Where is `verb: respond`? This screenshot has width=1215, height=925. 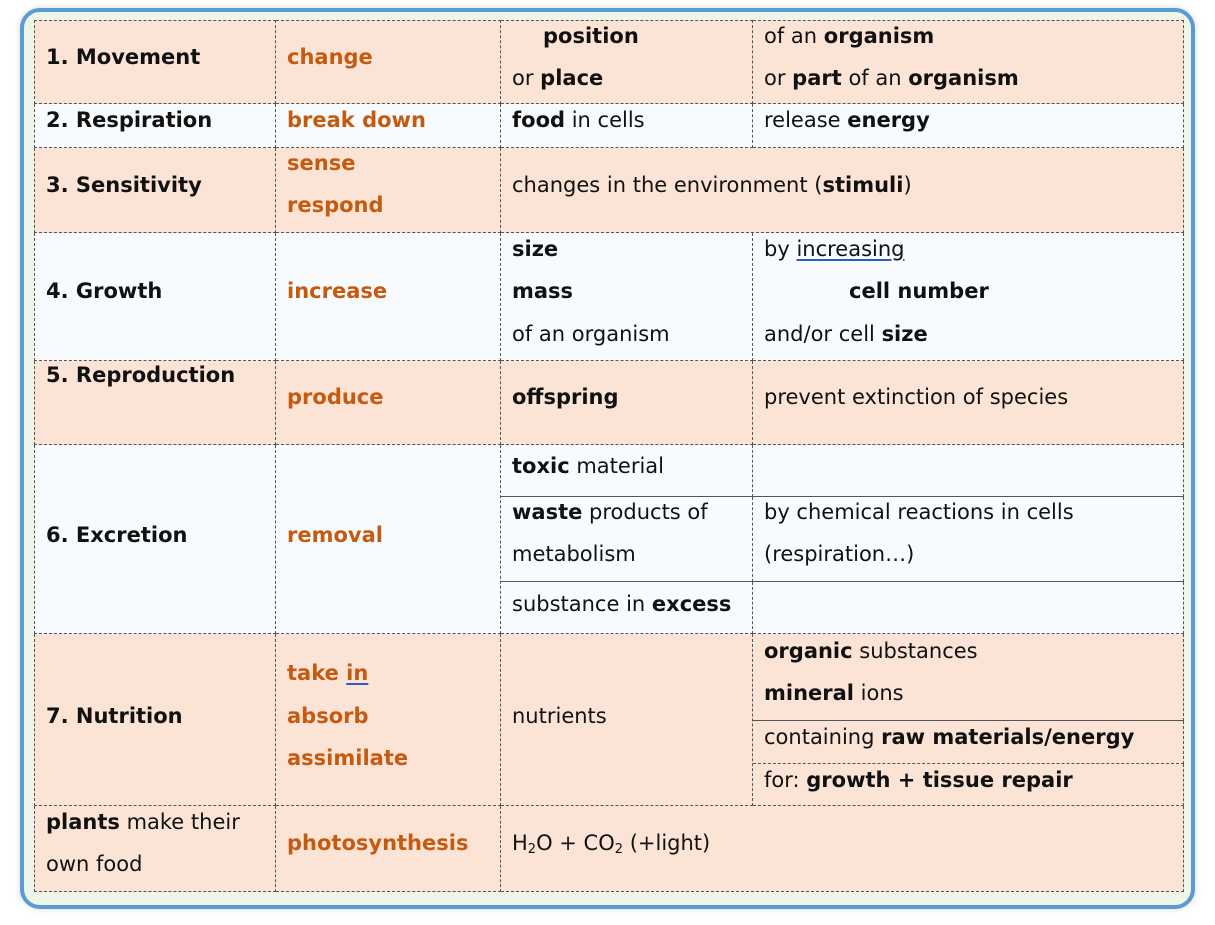
verb: respond is located at coordinates (335, 205).